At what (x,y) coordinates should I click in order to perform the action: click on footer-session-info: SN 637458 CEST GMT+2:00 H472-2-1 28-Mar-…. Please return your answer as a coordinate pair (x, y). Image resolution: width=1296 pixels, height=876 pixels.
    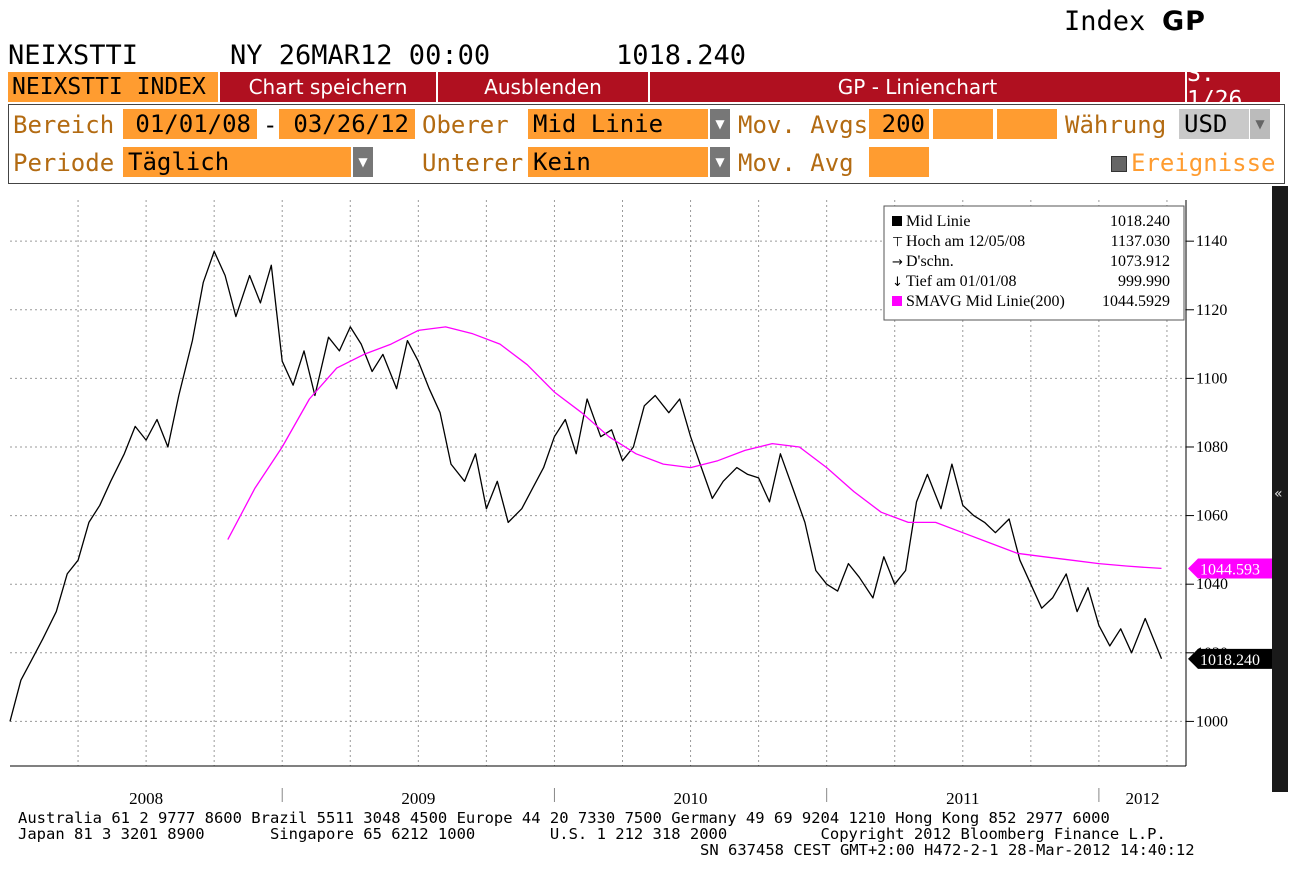
    Looking at the image, I should click on (947, 850).